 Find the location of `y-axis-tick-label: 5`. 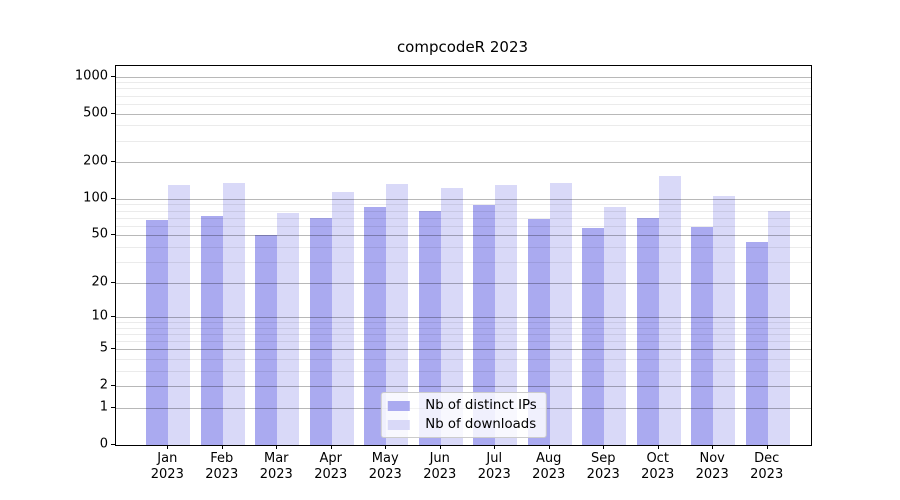

y-axis-tick-label: 5 is located at coordinates (103, 348).